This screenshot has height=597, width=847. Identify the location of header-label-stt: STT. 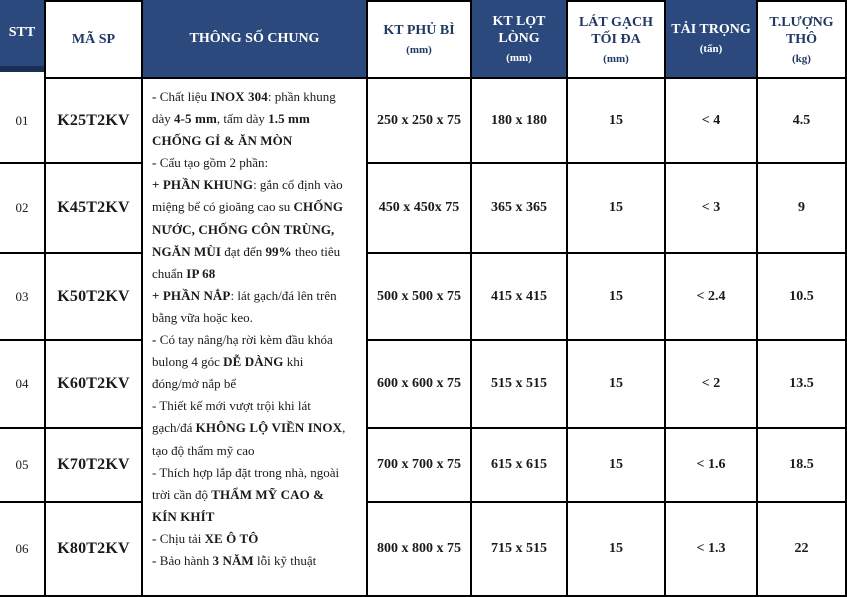
(22, 32).